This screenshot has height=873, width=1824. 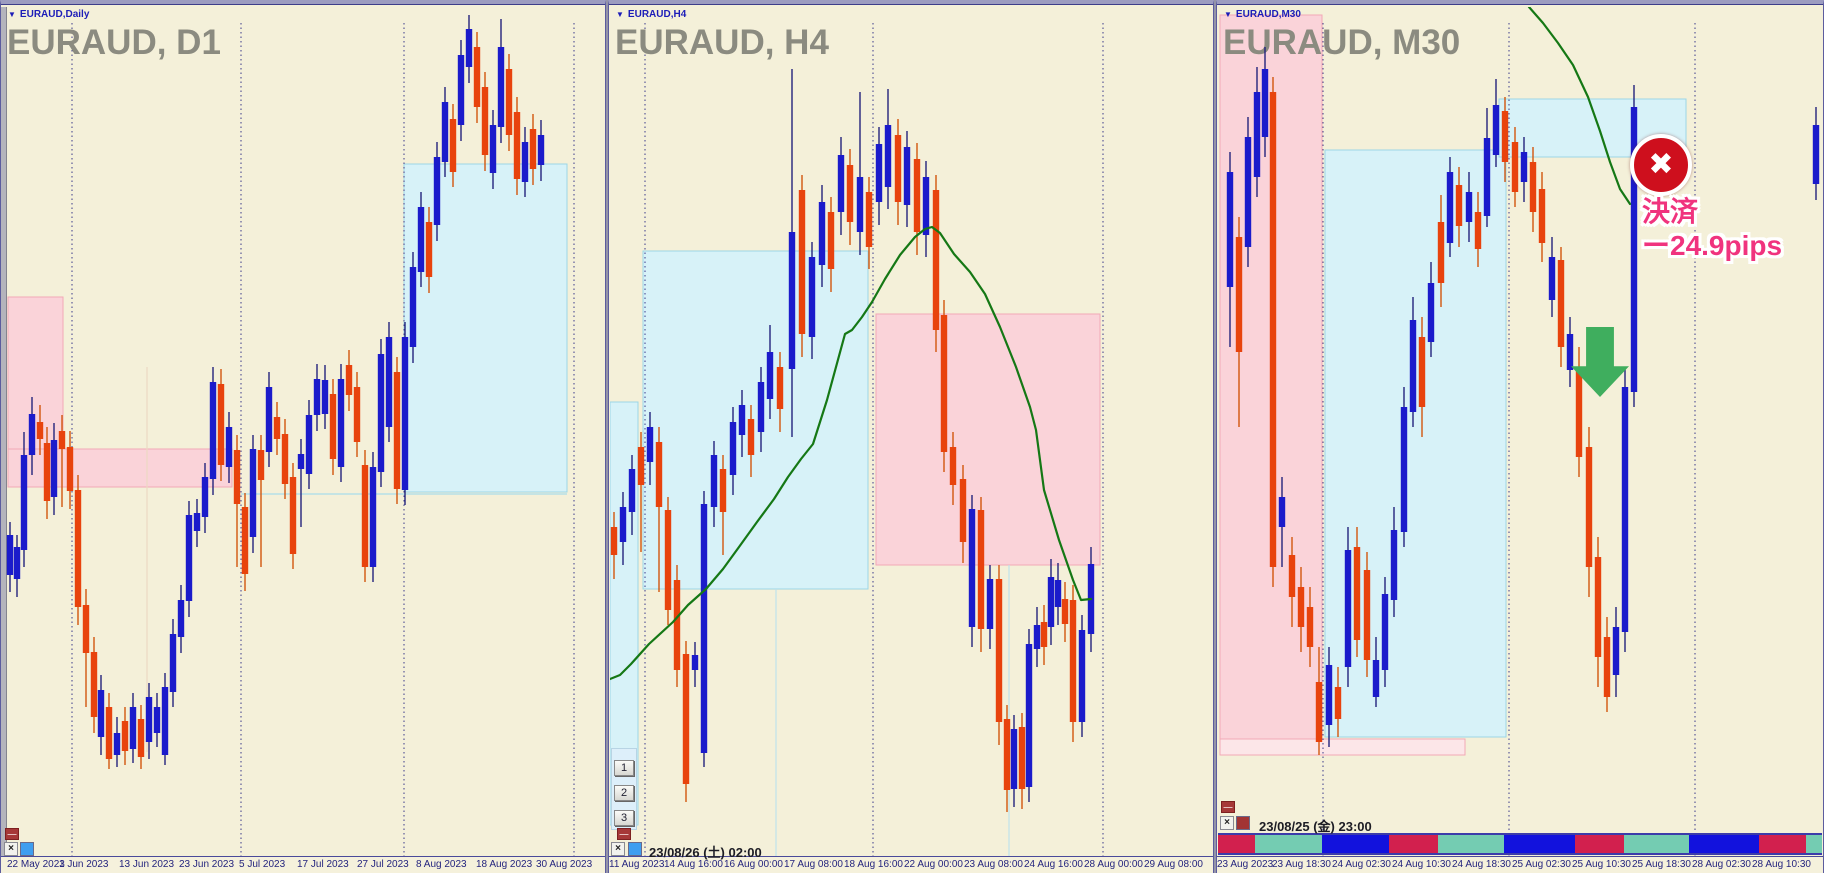 I want to click on axis-label: 24 Aug 10:30, so click(x=1421, y=864).